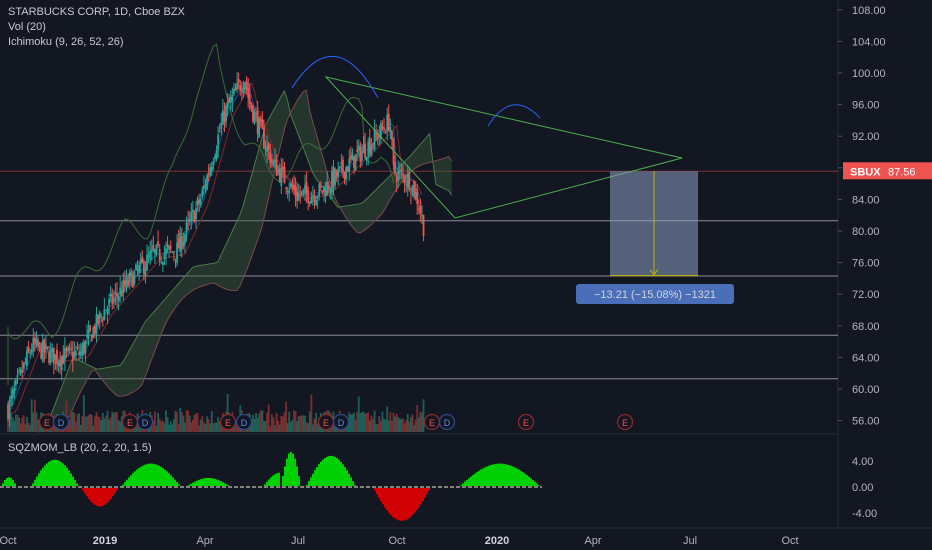 Image resolution: width=932 pixels, height=550 pixels. What do you see at coordinates (96, 12) in the screenshot?
I see `symbol-title: STARBUCKS CORP, 1D, Cboe BZX` at bounding box center [96, 12].